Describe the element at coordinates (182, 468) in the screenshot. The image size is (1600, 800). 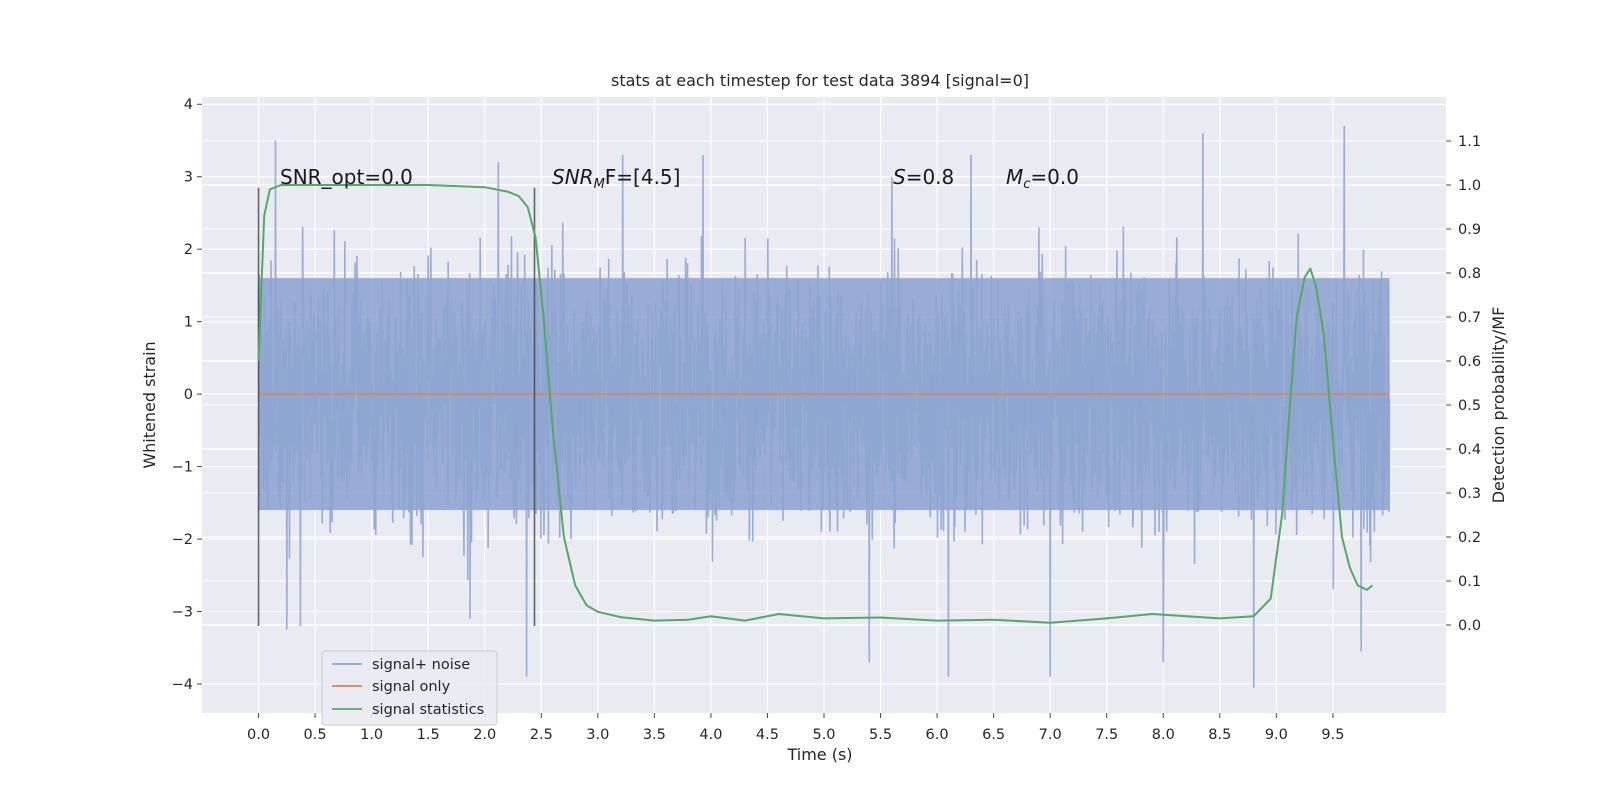
I see `y-tick-label-left: −1` at that location.